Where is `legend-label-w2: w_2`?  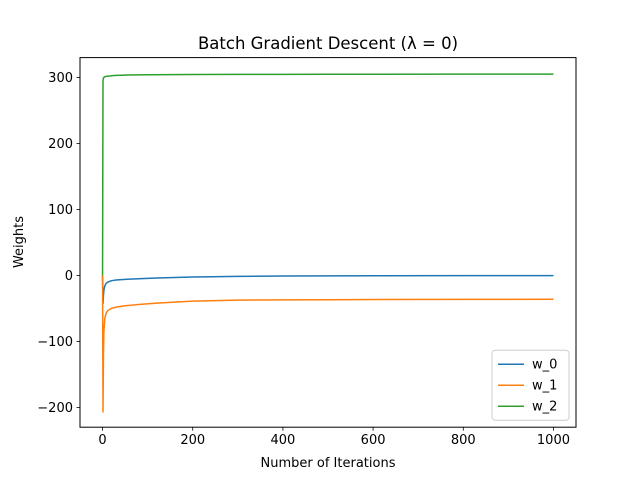 legend-label-w2: w_2 is located at coordinates (544, 407).